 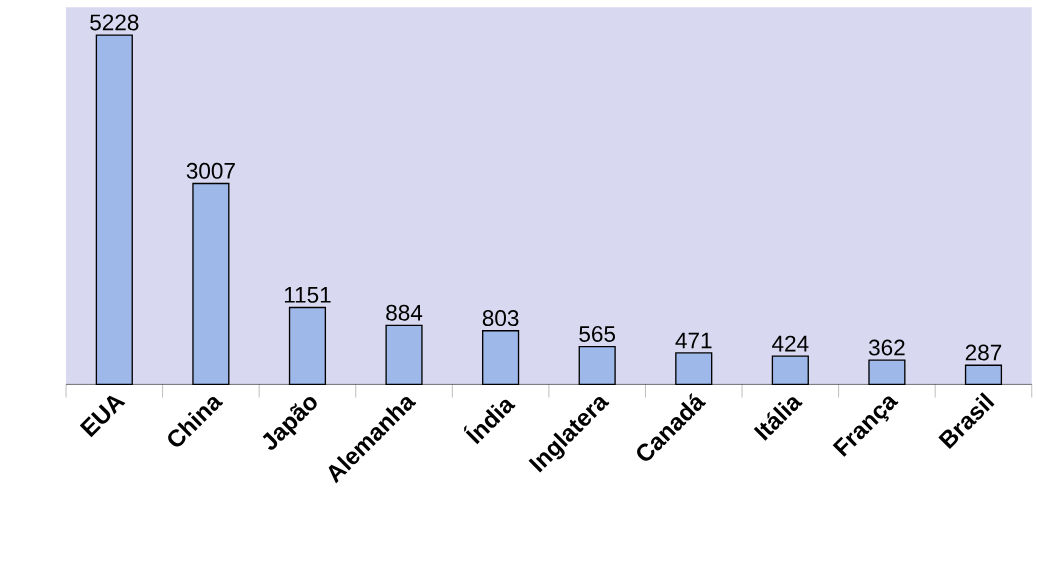 What do you see at coordinates (597, 334) in the screenshot?
I see `data-label: 565` at bounding box center [597, 334].